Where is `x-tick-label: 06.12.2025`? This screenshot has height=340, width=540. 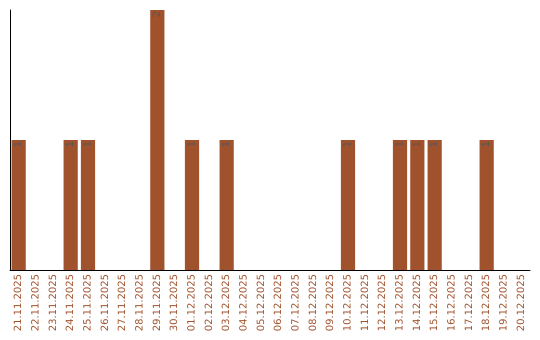 x-tick-label: 06.12.2025 is located at coordinates (278, 303).